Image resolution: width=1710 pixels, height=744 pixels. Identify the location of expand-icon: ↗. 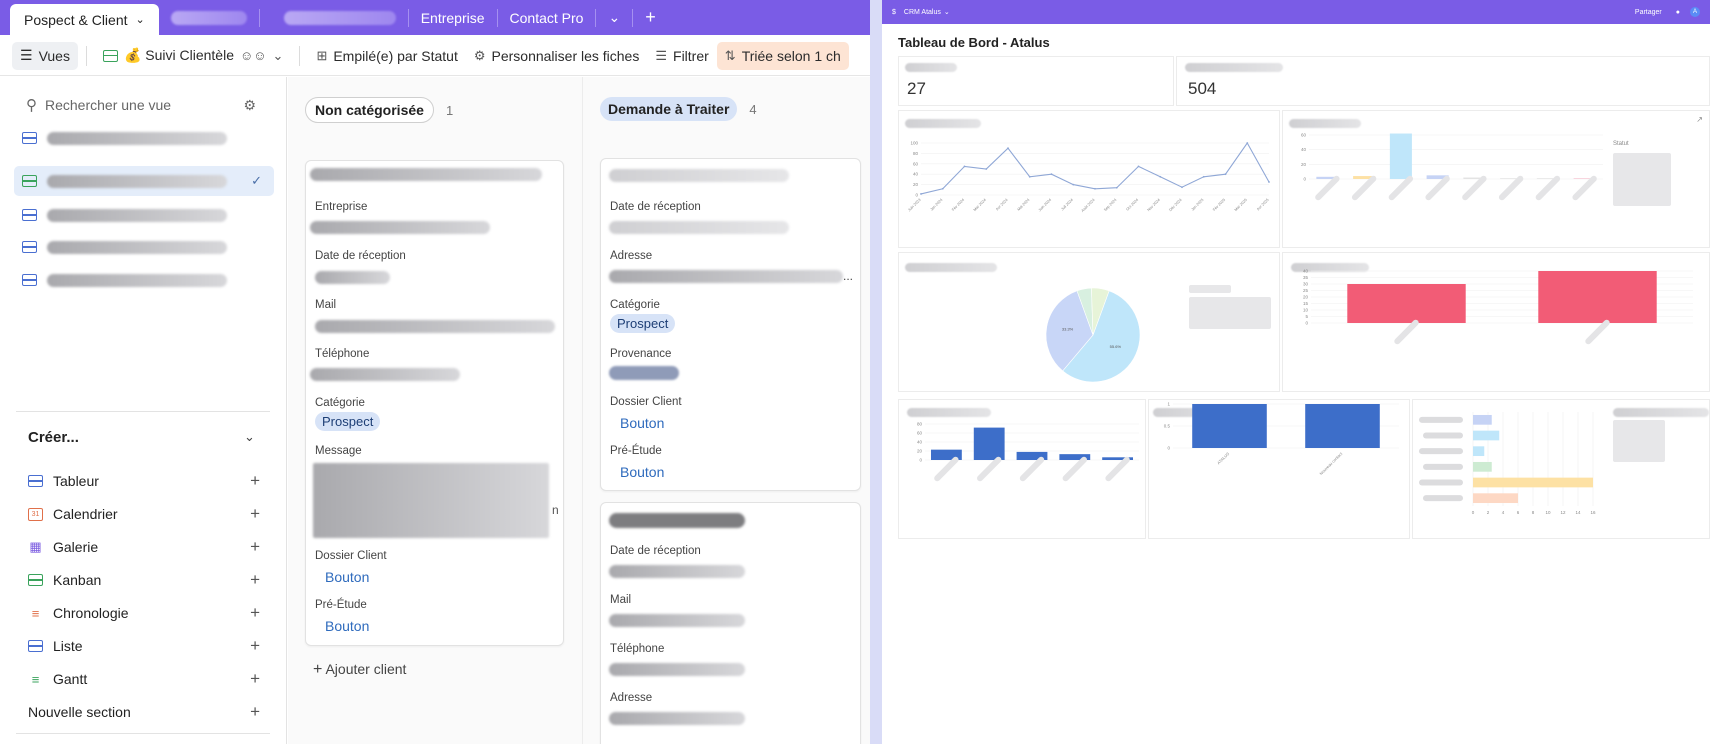
(1699, 119).